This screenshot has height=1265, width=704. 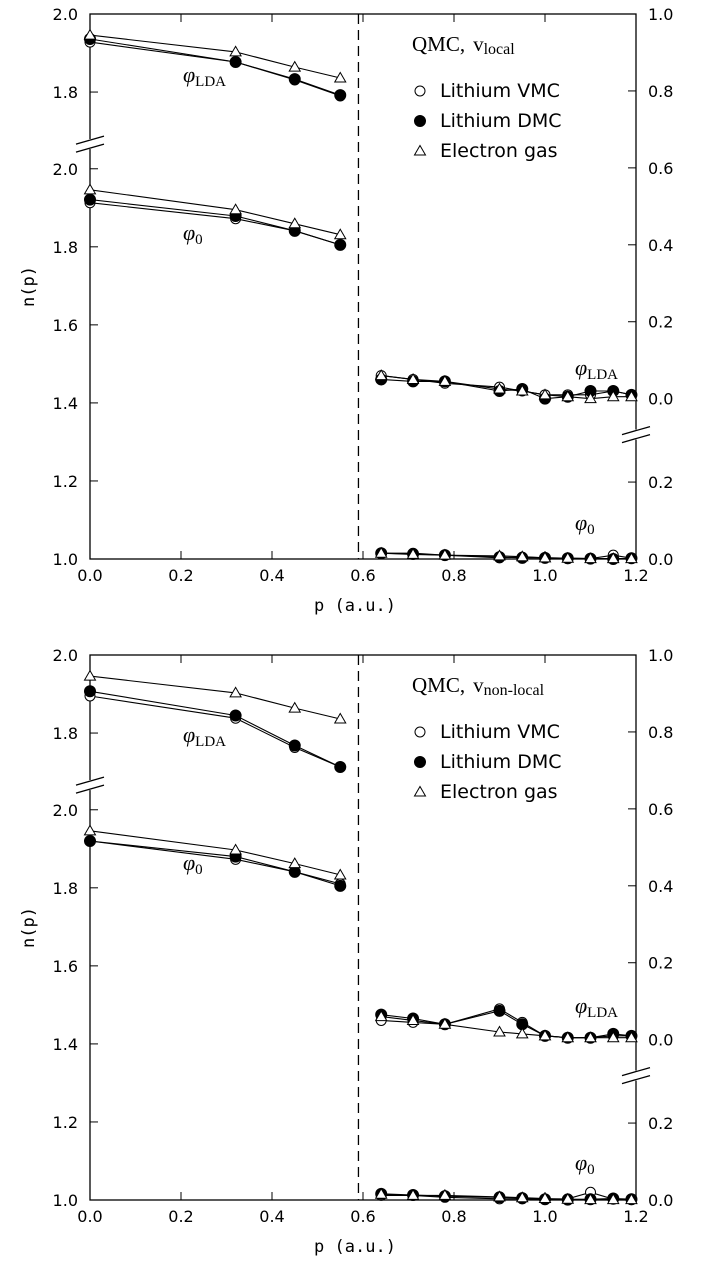 I want to click on x-tick-label: 0.8, so click(x=453, y=1216).